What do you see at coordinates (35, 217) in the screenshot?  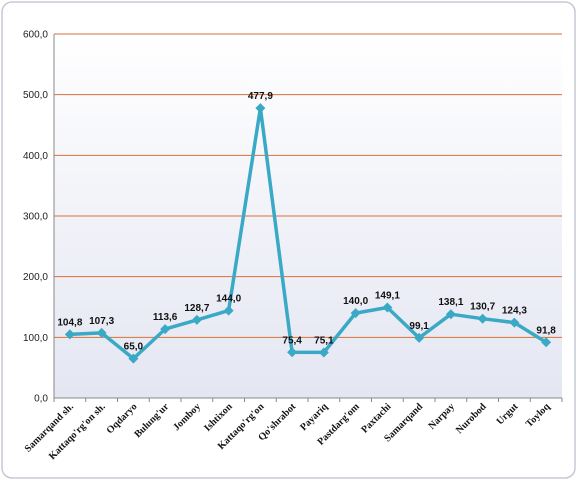 I see `y-tick-label: 300,0` at bounding box center [35, 217].